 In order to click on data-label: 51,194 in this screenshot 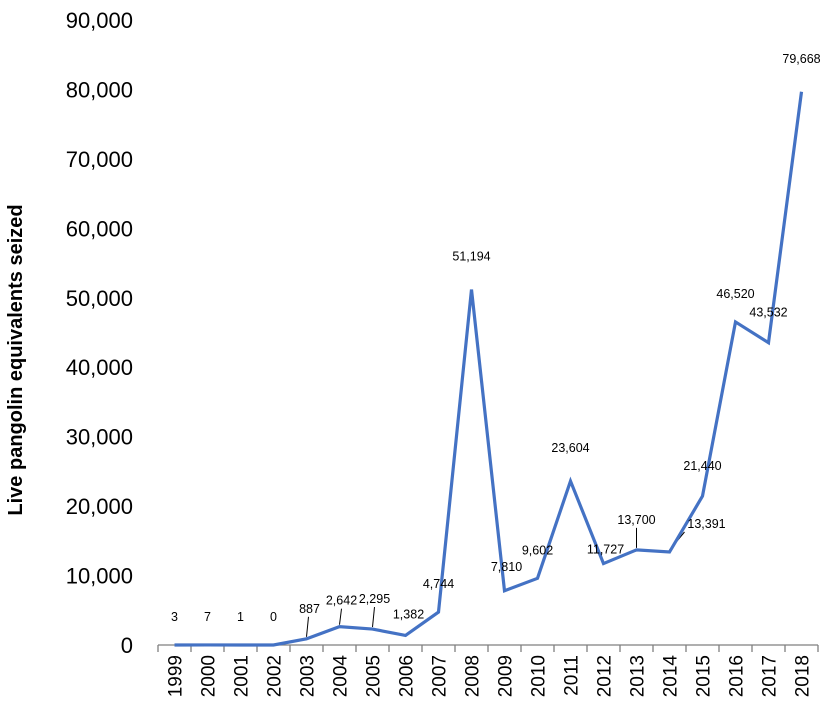, I will do `click(471, 256)`.